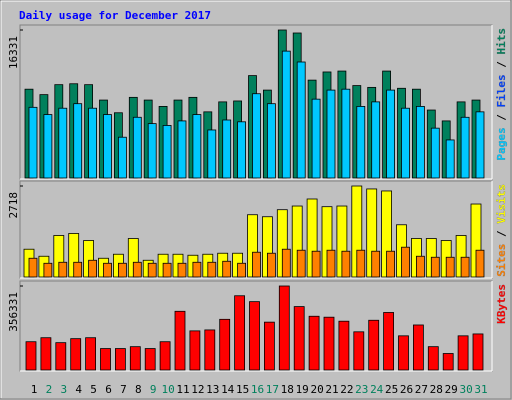 This screenshot has height=400, width=512. Describe the element at coordinates (34, 389) in the screenshot. I see `x-tick-label: 1` at that location.